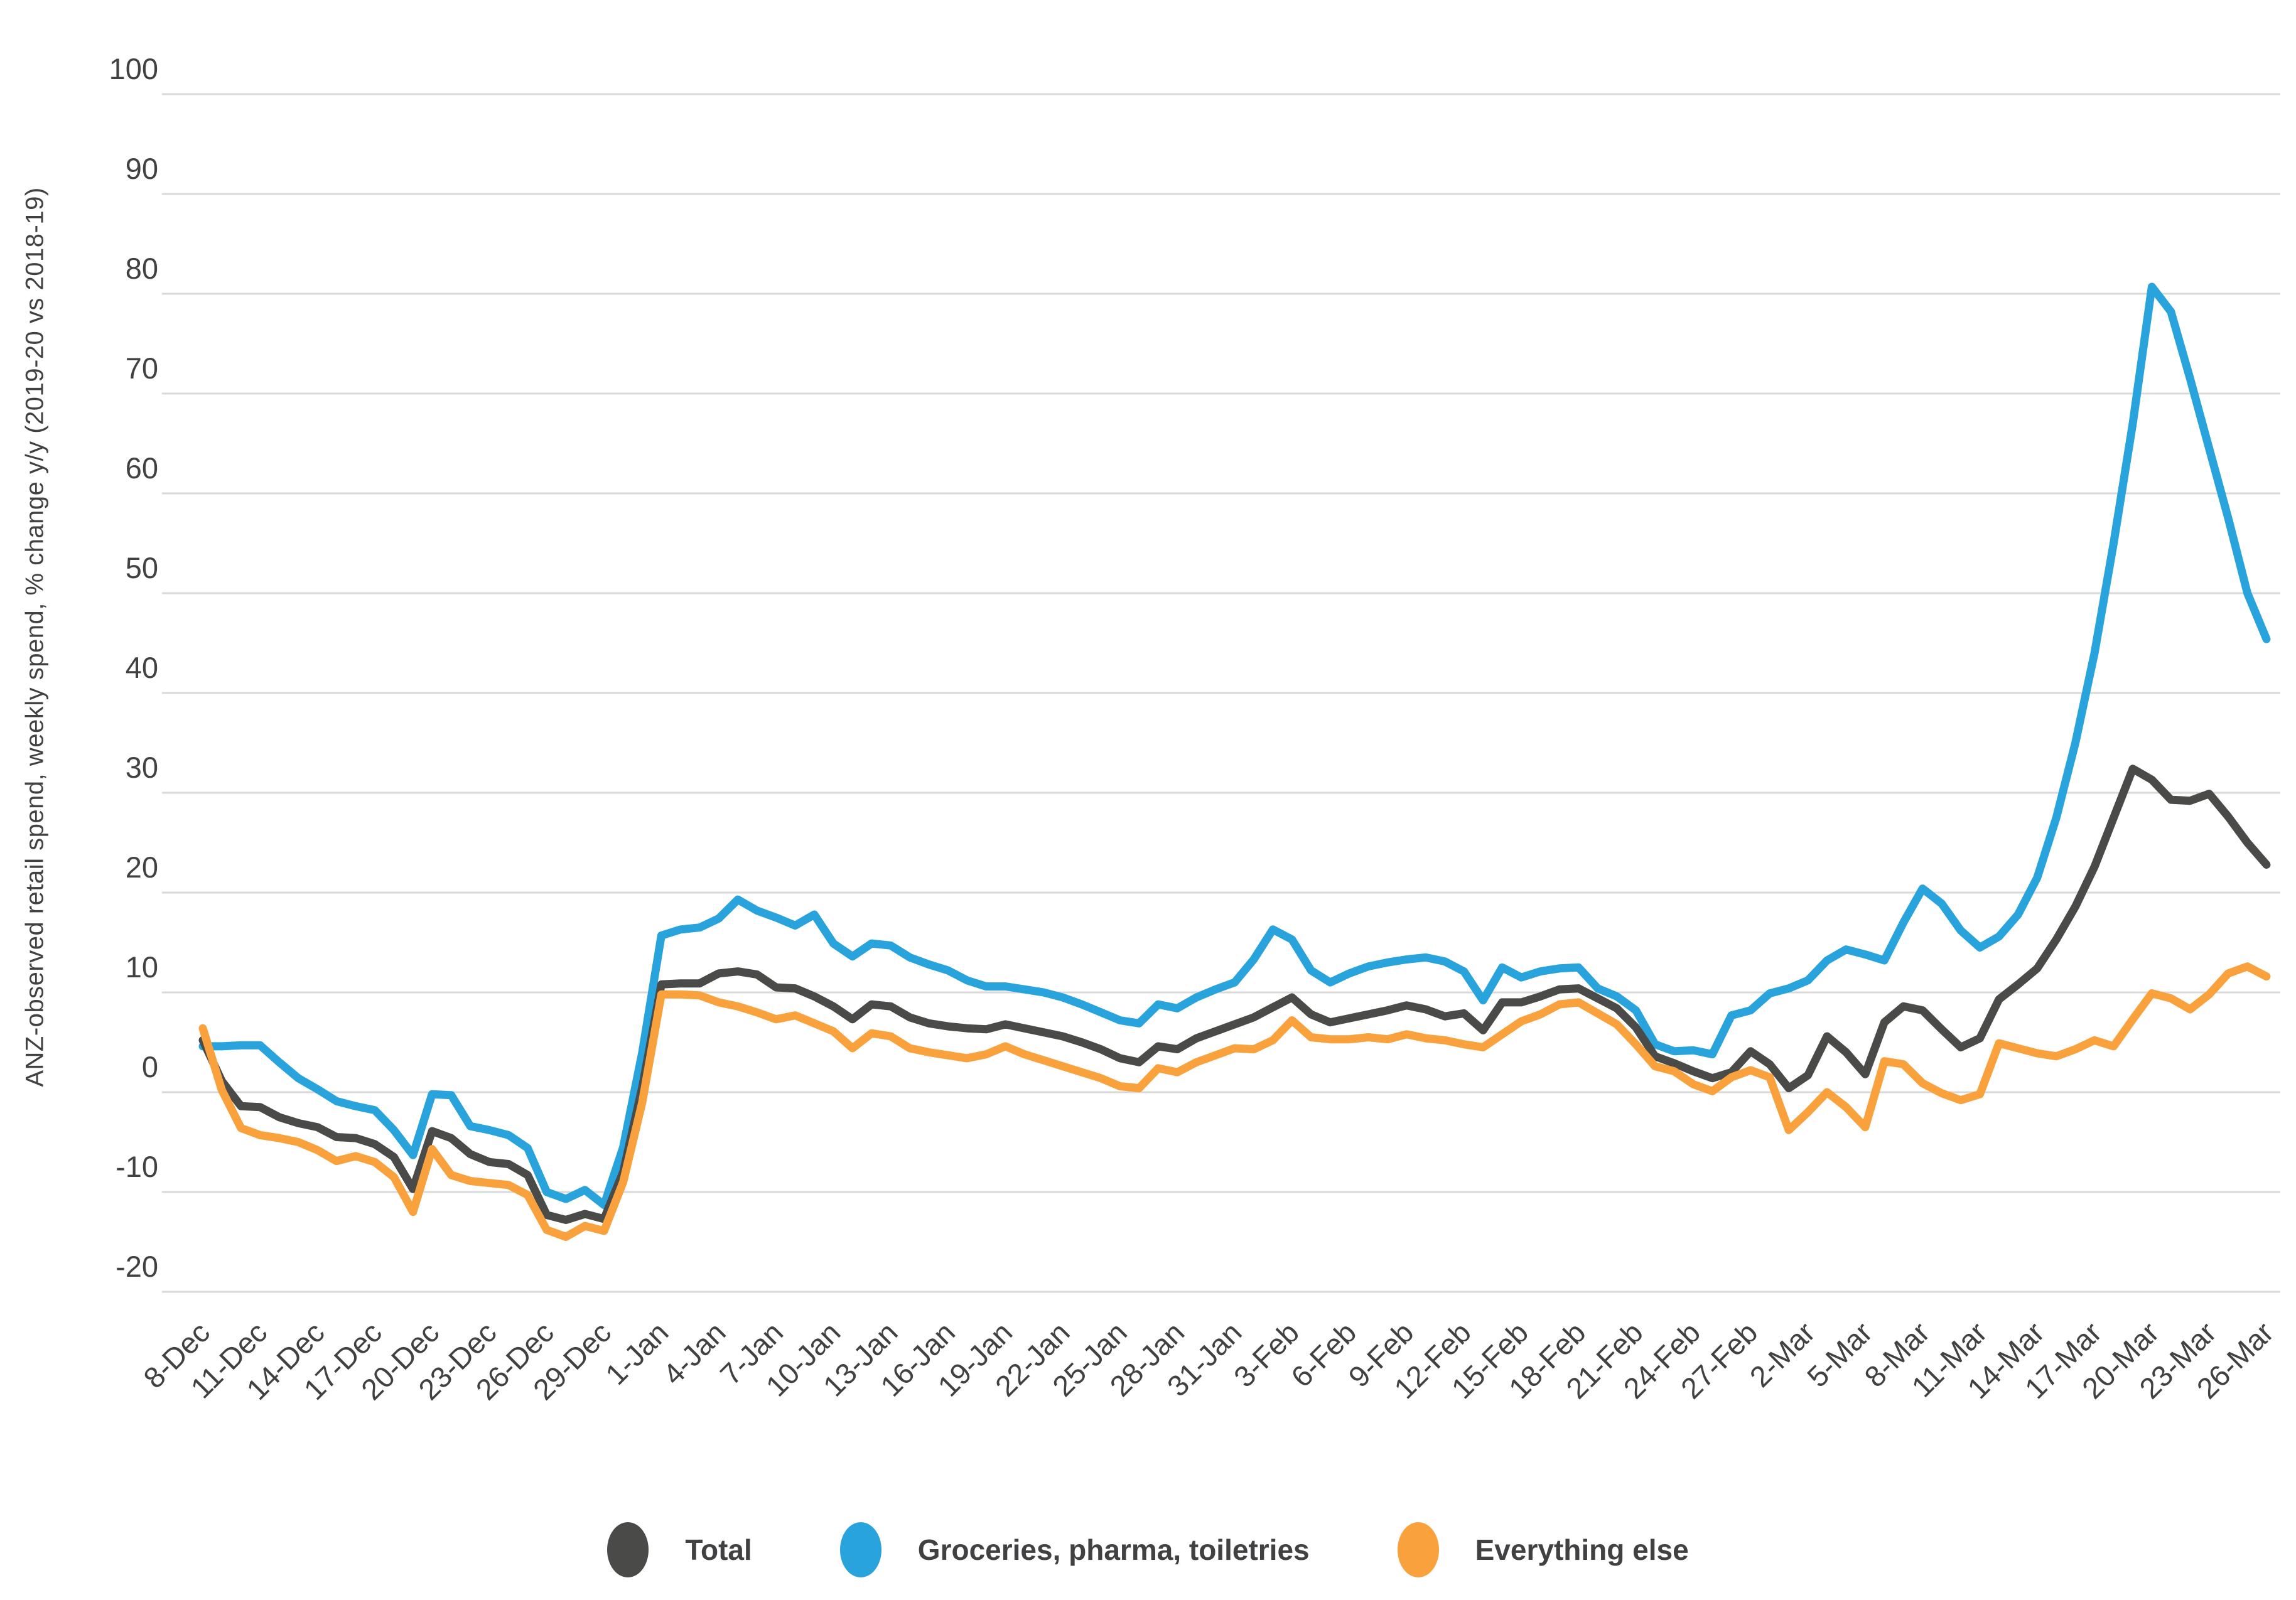  What do you see at coordinates (142, 967) in the screenshot?
I see `y-tick-label: 10` at bounding box center [142, 967].